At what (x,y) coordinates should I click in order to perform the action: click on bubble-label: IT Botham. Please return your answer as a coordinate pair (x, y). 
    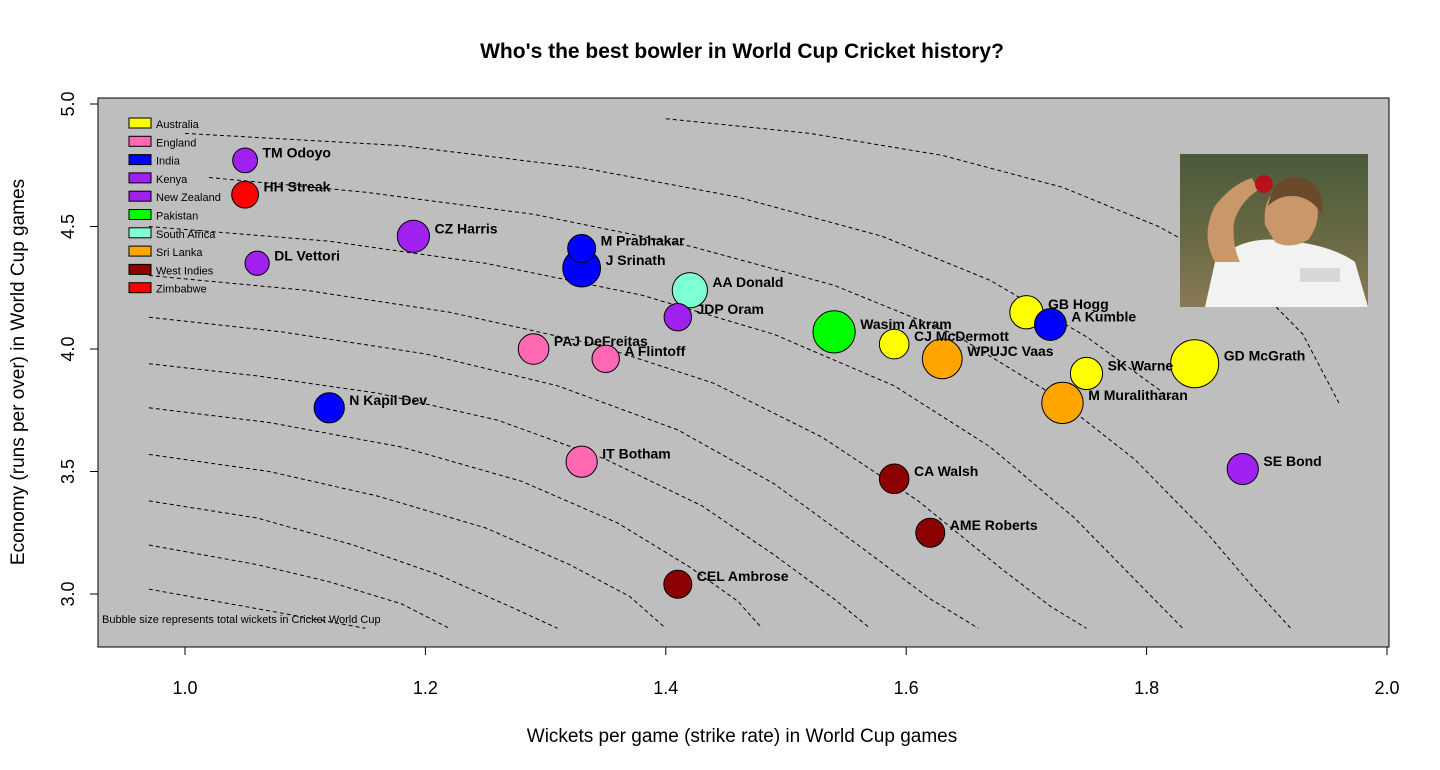
    Looking at the image, I should click on (636, 454).